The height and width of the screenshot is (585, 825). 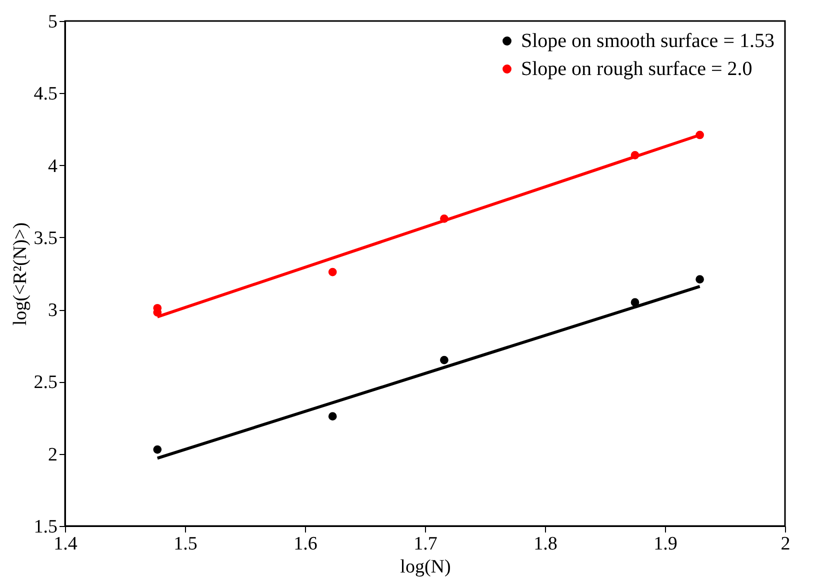 What do you see at coordinates (647, 41) in the screenshot?
I see `legend-label: Slope on smooth surface = 1.53` at bounding box center [647, 41].